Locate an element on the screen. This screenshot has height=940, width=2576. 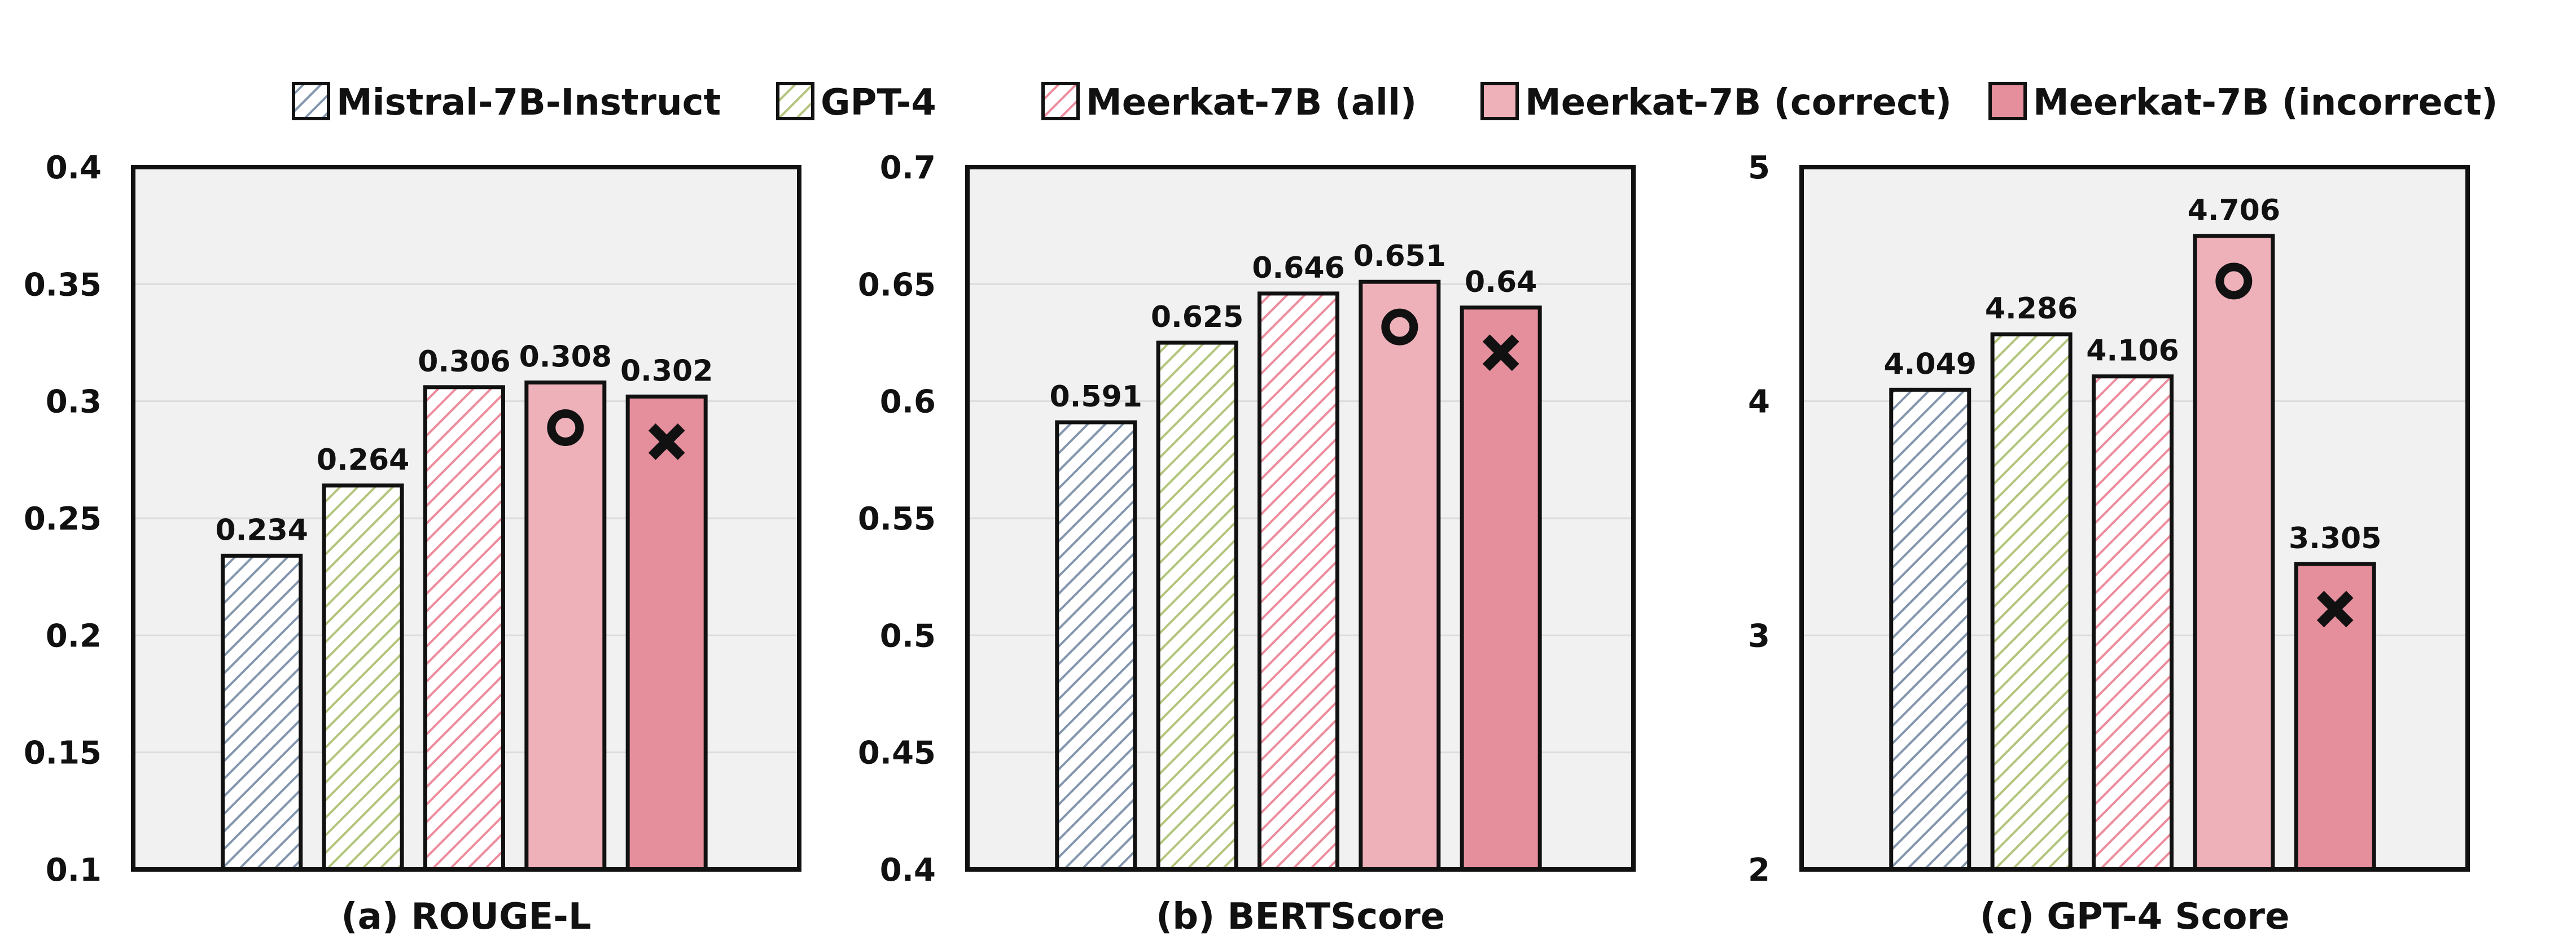
legend-label-gpt4: GPT-4 is located at coordinates (878, 103).